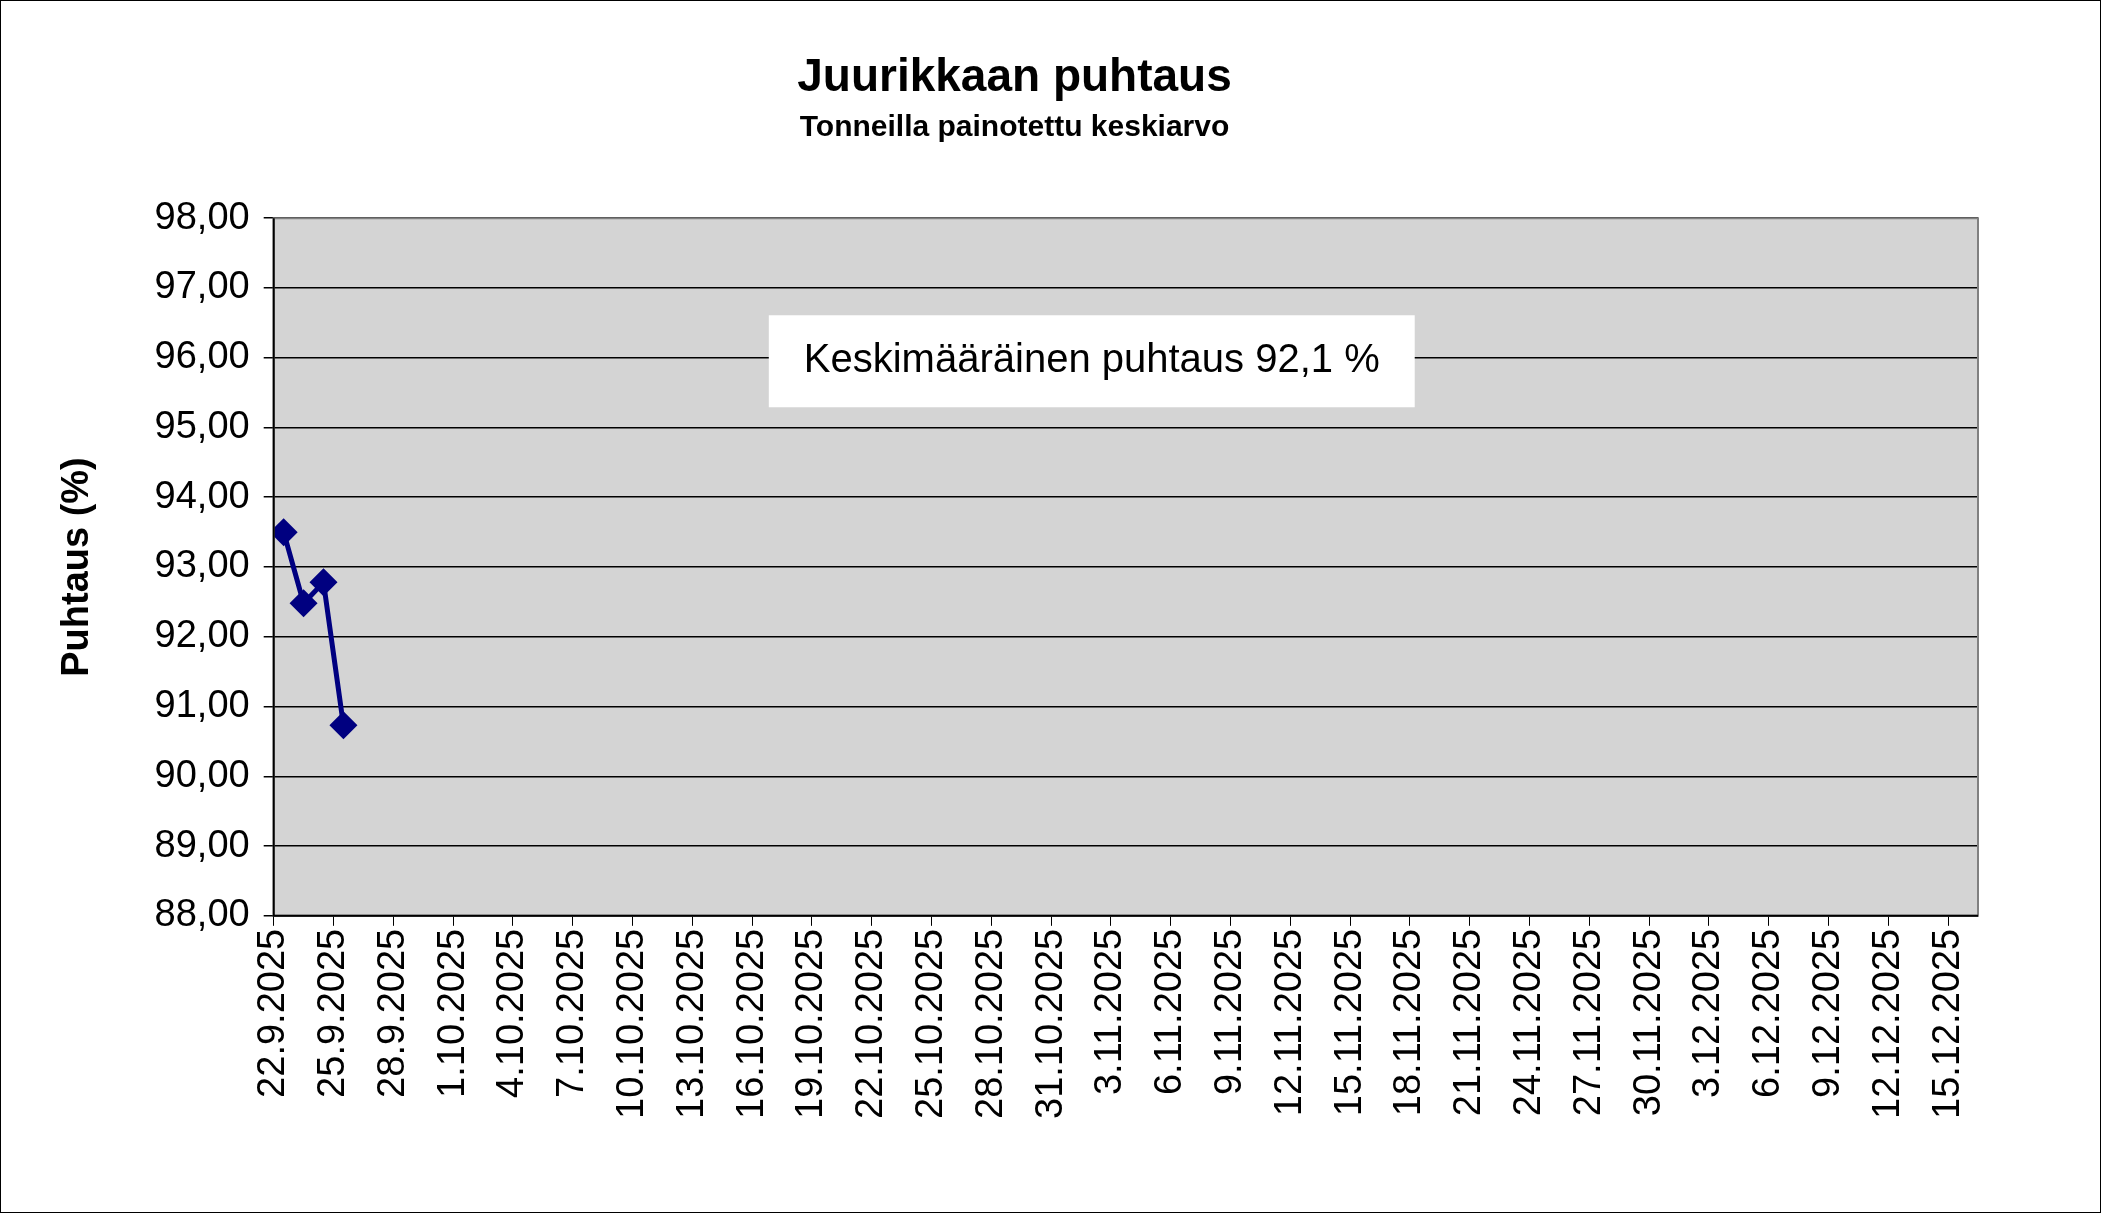  I want to click on x-tick-label: 28.9.2025, so click(390, 1013).